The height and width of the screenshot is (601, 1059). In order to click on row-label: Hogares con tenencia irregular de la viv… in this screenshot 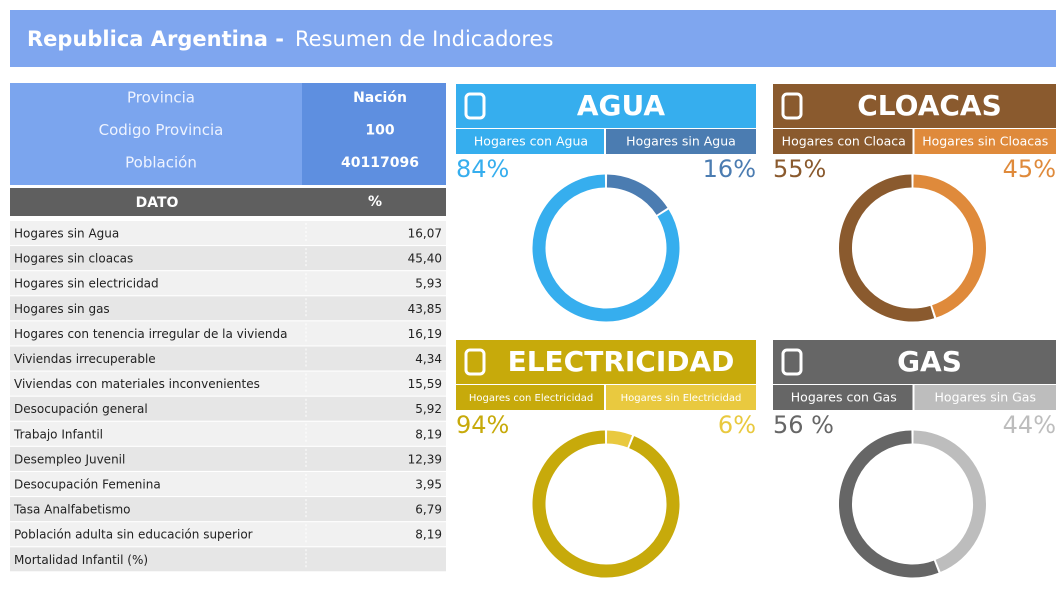, I will do `click(151, 334)`.